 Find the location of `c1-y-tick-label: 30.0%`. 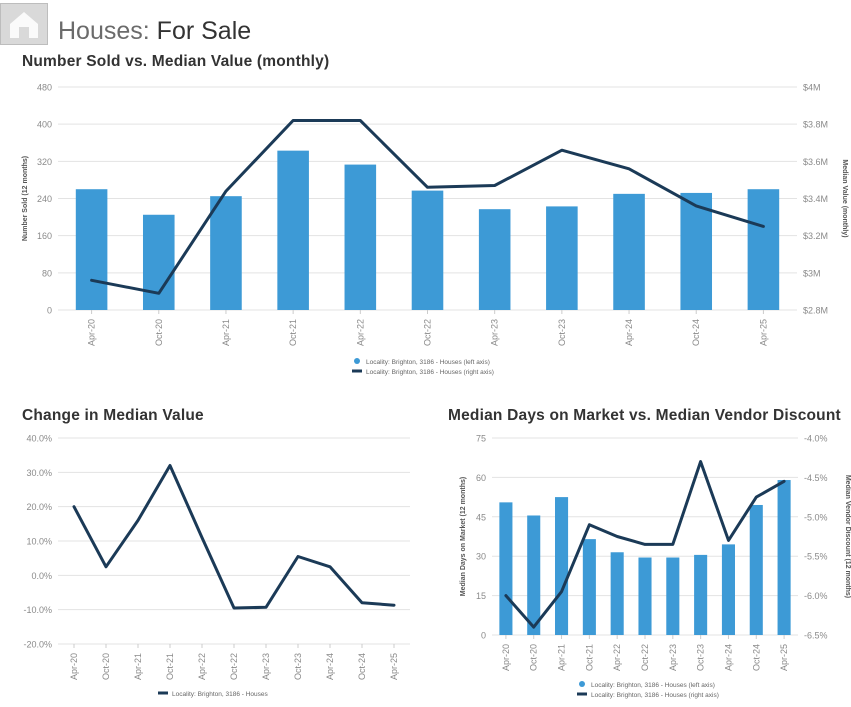

c1-y-tick-label: 30.0% is located at coordinates (39, 473).